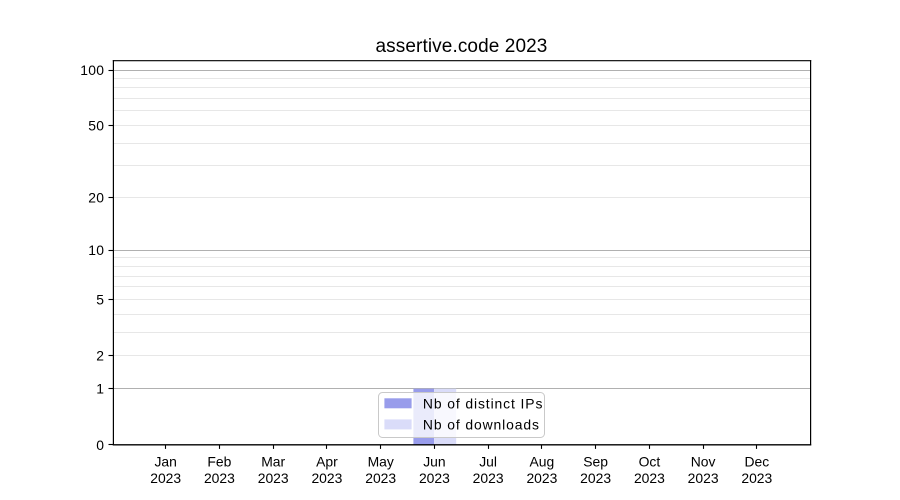 Image resolution: width=900 pixels, height=500 pixels. I want to click on svg-text: Jan, so click(165, 462).